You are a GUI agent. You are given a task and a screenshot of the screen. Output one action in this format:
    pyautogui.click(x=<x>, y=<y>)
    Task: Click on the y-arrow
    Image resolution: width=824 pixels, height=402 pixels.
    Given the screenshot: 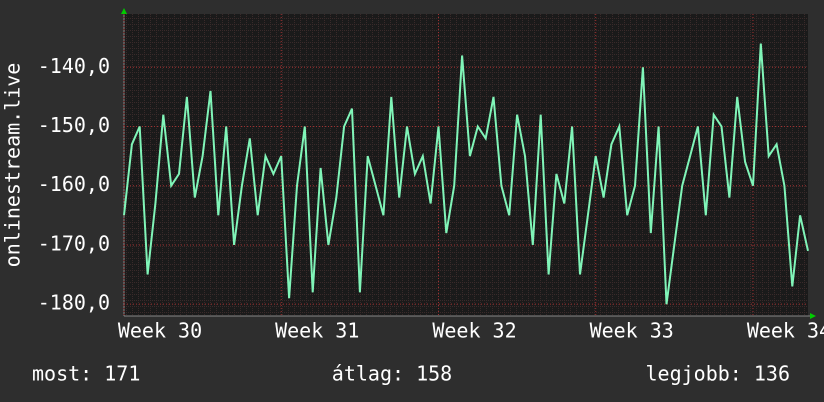 What is the action you would take?
    pyautogui.click(x=124, y=11)
    